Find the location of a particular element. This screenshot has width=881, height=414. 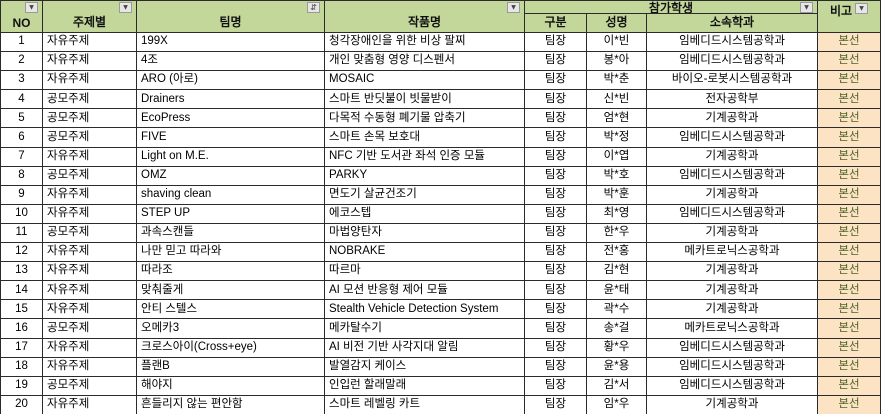

cell-team-name: 흔들리지 않는 편안함 is located at coordinates (231, 404).